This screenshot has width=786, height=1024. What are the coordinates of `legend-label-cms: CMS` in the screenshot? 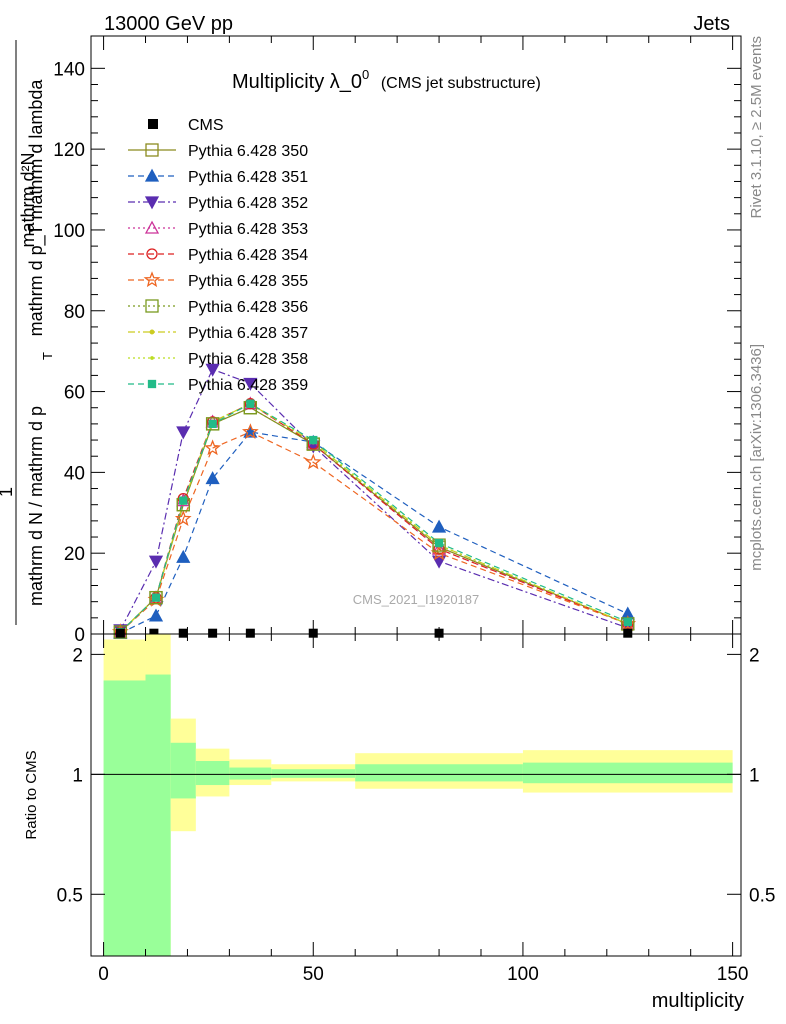 It's located at (206, 125).